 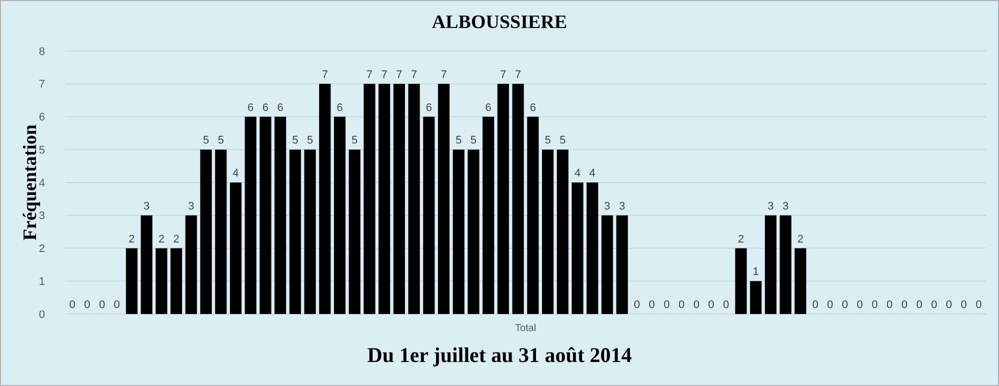 I want to click on y-tick-label: 5, so click(x=41, y=150).